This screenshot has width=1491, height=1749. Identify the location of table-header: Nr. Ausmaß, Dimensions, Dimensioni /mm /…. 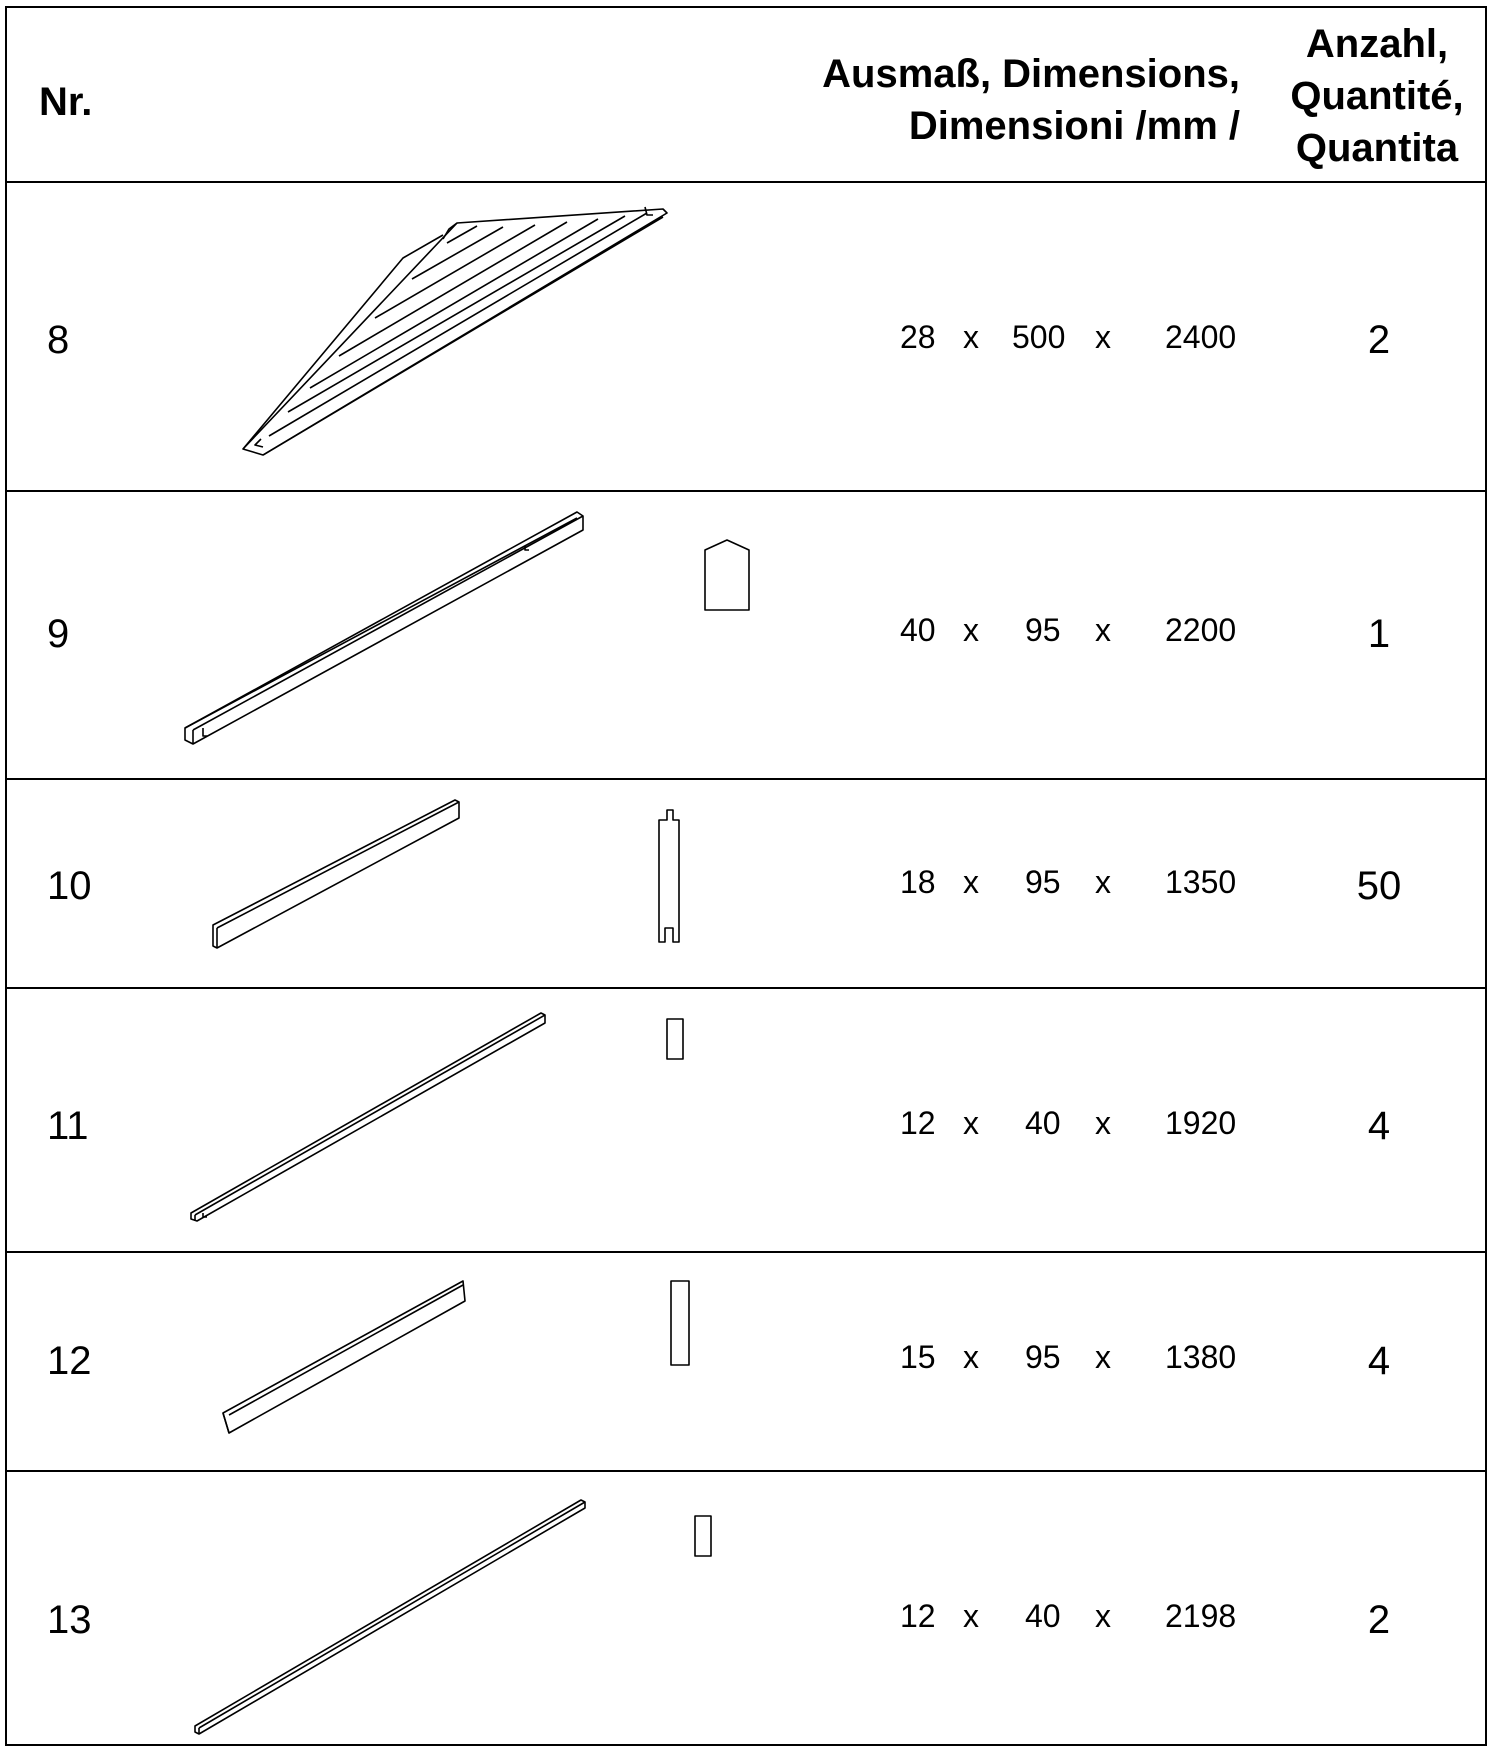
(746, 95).